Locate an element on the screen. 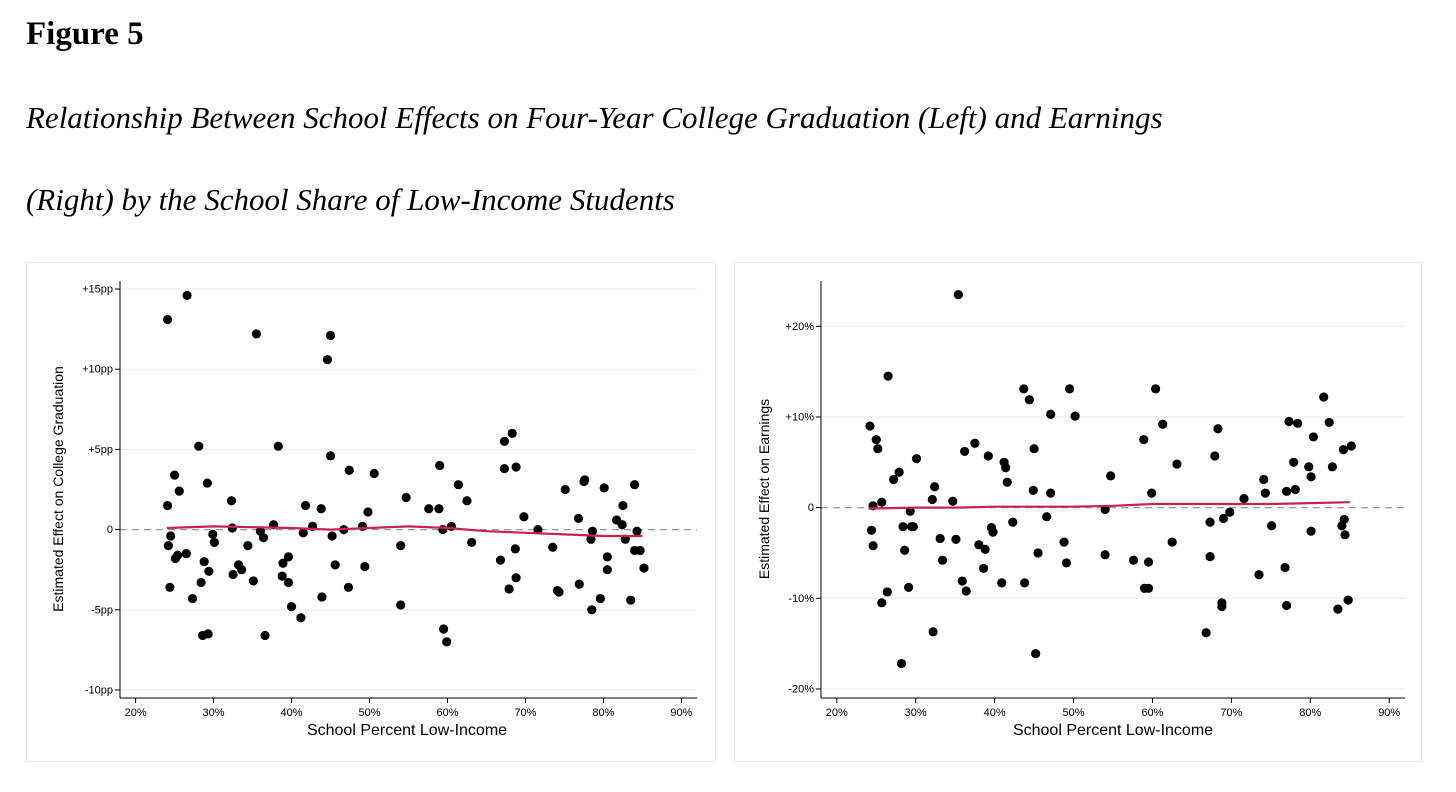 This screenshot has width=1456, height=792. right-chart-xlabel: School Percent Low-Income is located at coordinates (1113, 730).